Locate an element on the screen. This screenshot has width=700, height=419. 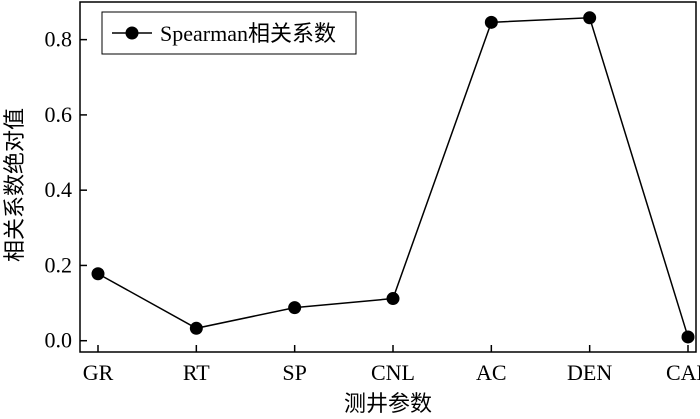
y-tick-label: 0.4 is located at coordinates (59, 189).